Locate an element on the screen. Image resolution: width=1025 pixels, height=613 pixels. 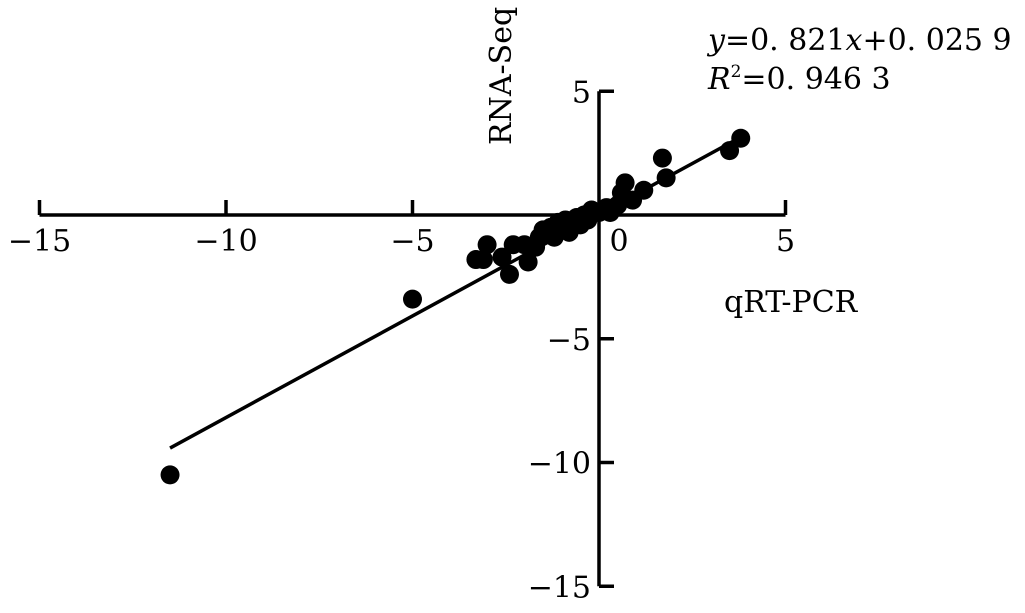
r-var: R is located at coordinates (719, 79).